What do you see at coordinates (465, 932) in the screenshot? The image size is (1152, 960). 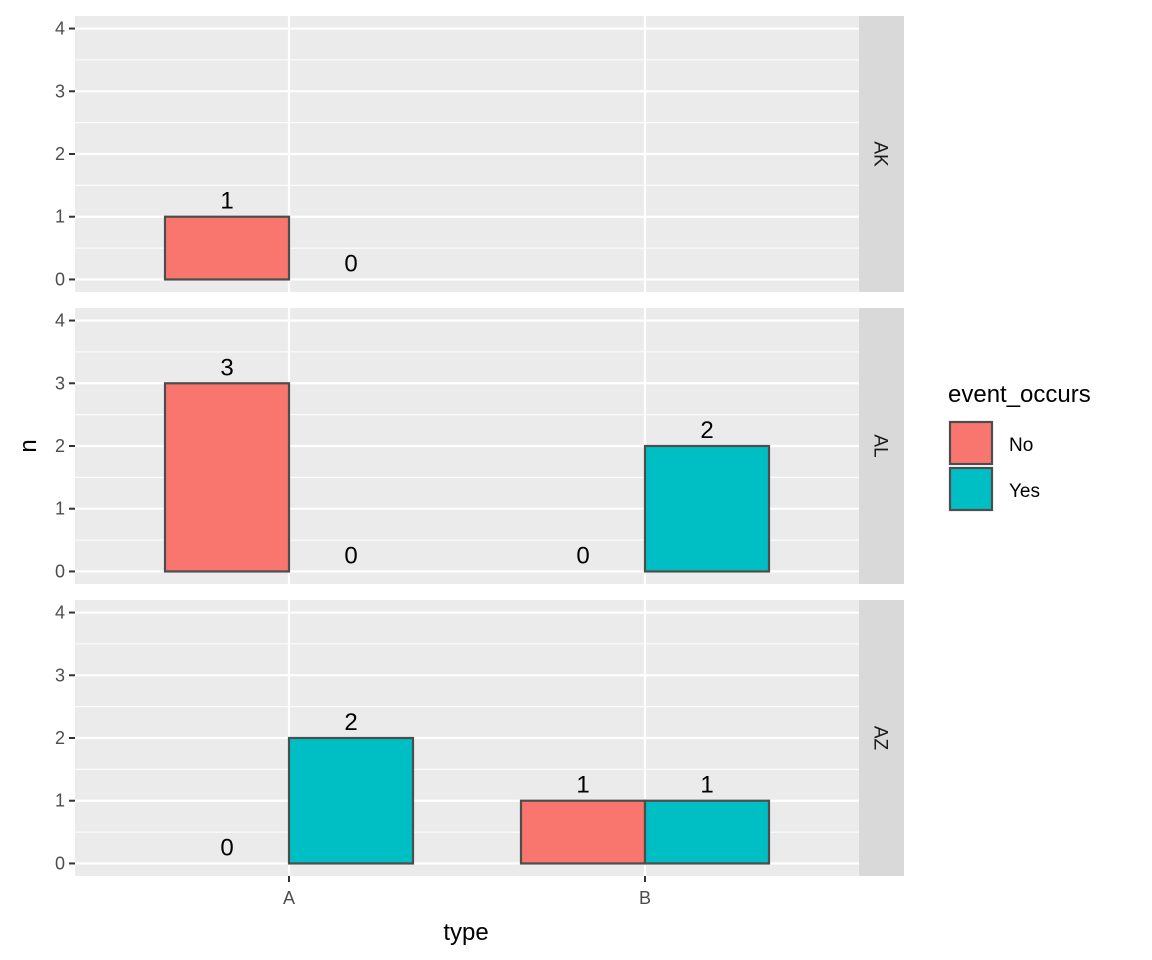 I see `x-axis-title: type` at bounding box center [465, 932].